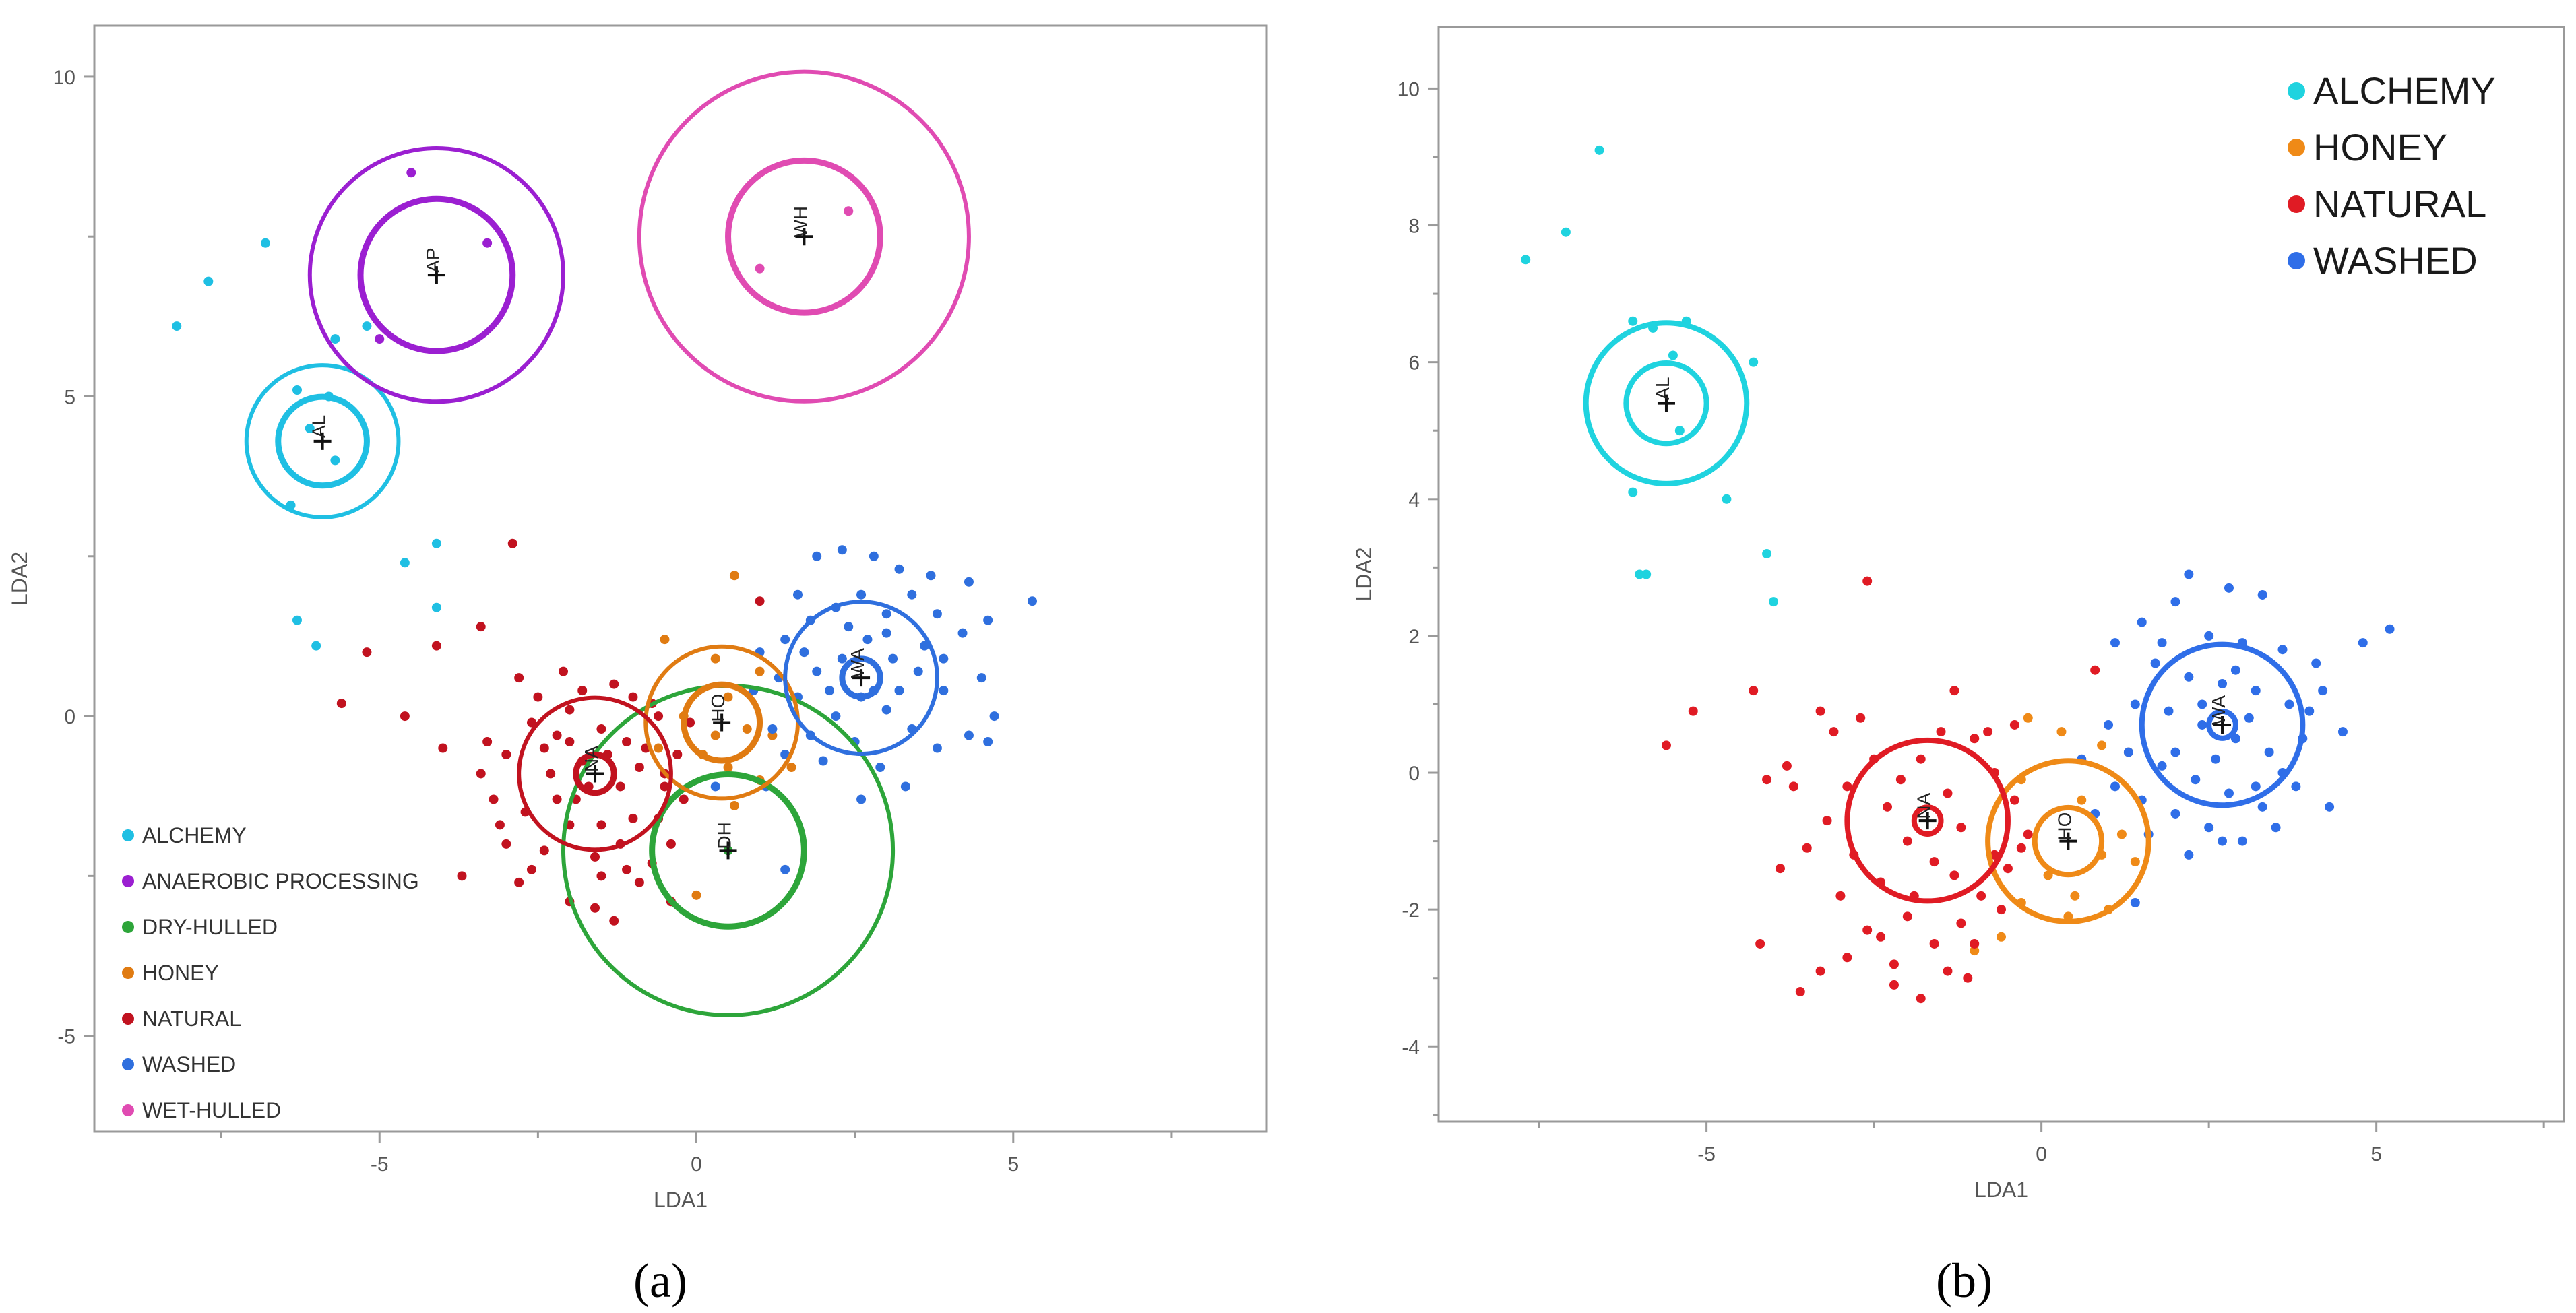 The image size is (2576, 1313). I want to click on panel-a-outer-circle-wet-hulled, so click(804, 236).